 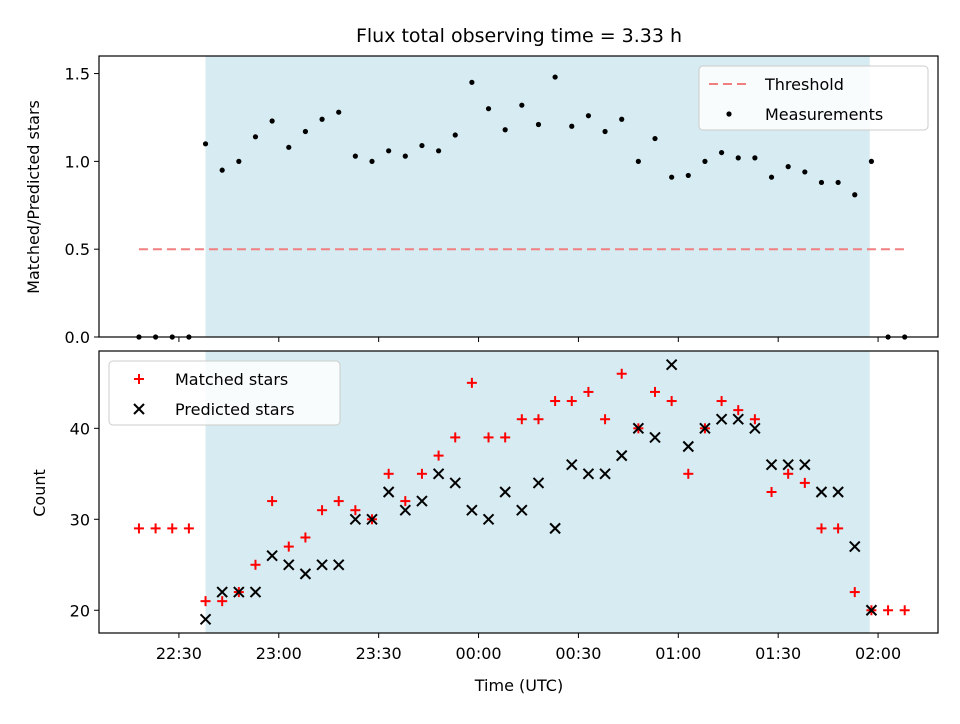 What do you see at coordinates (878, 653) in the screenshot?
I see `x-tick-label: 02:00` at bounding box center [878, 653].